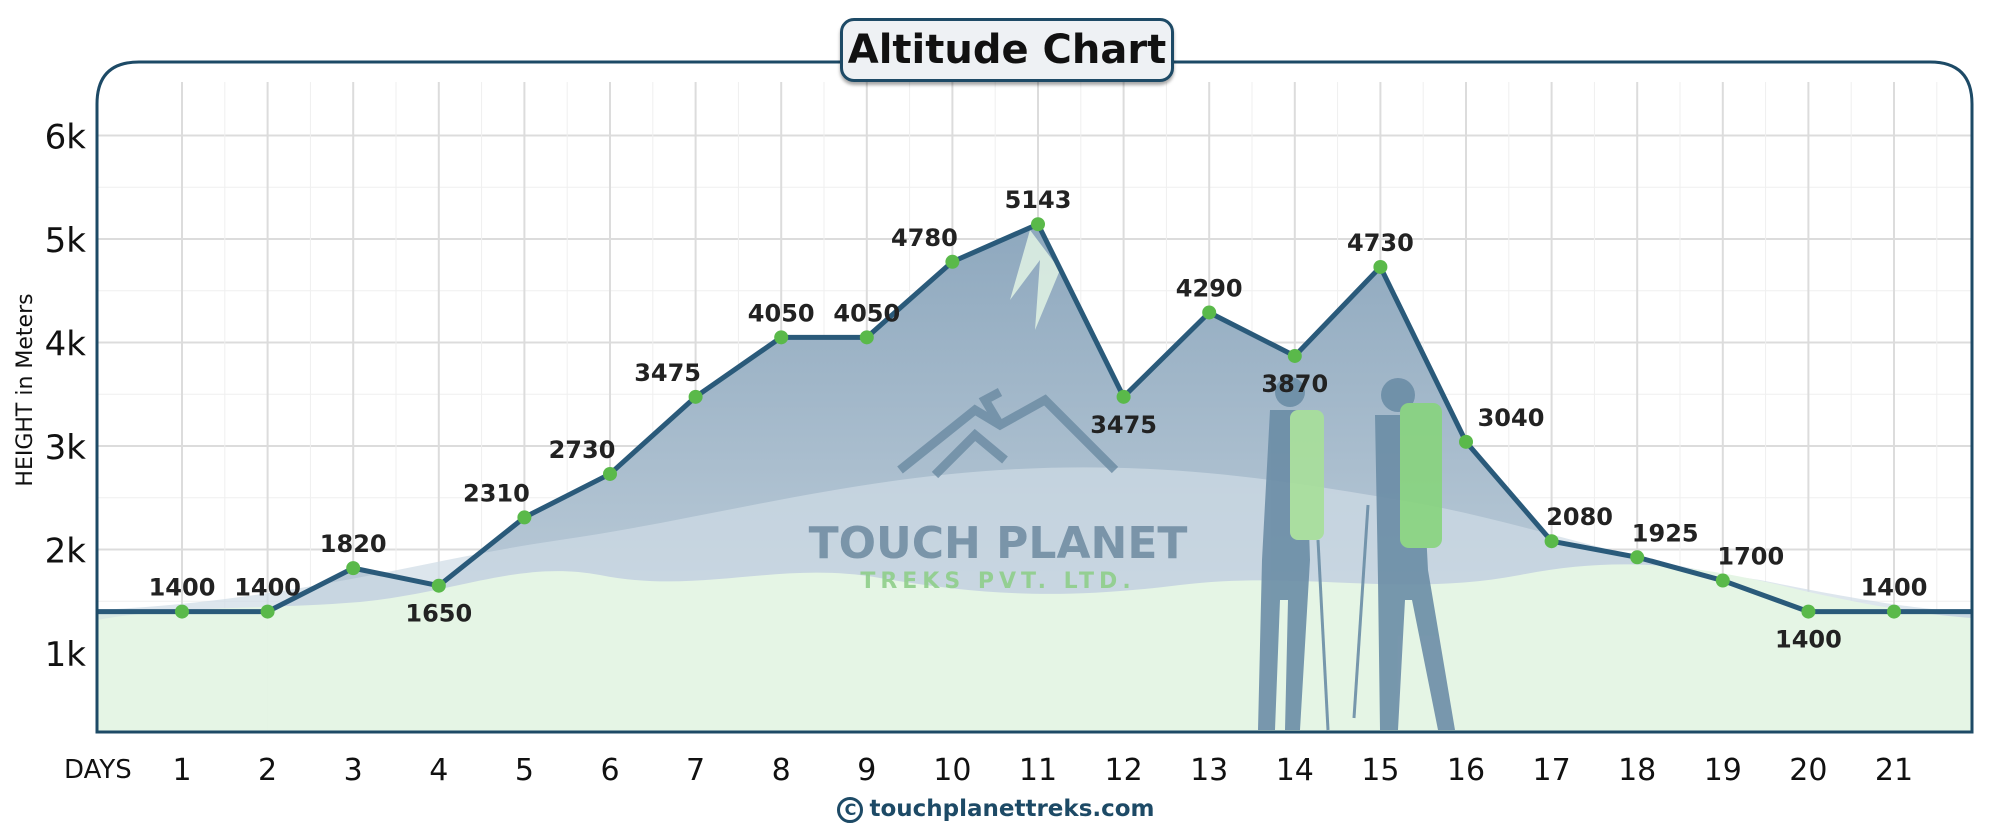  I want to click on data-label-day-2: 1400, so click(267, 588).